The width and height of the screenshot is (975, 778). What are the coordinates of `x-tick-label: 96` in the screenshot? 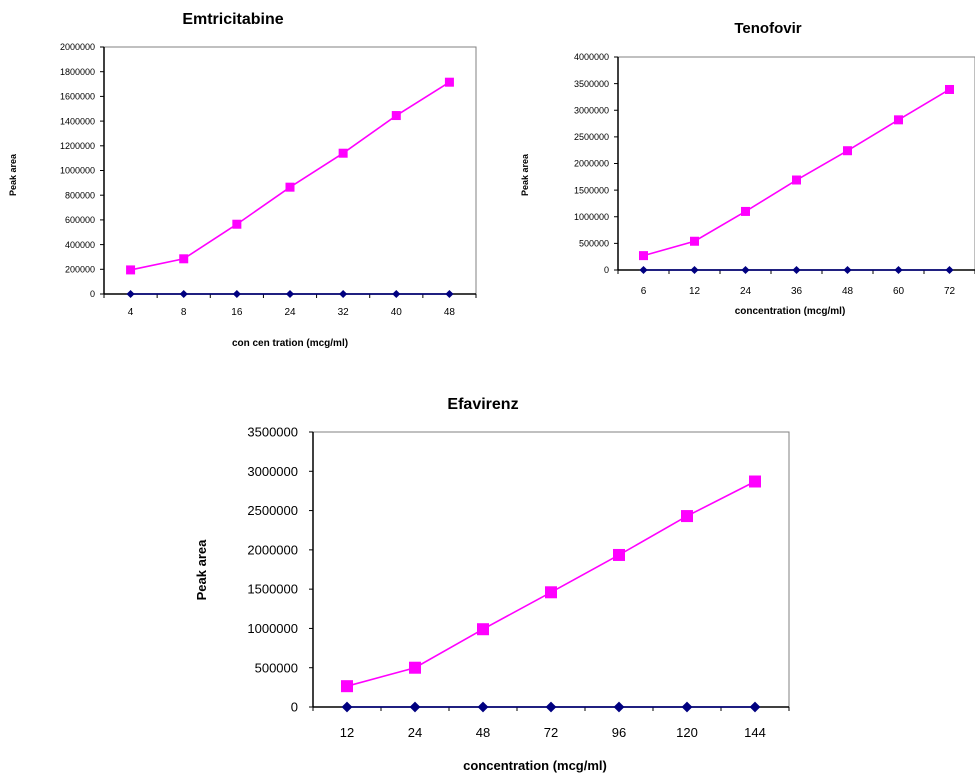 It's located at (619, 732).